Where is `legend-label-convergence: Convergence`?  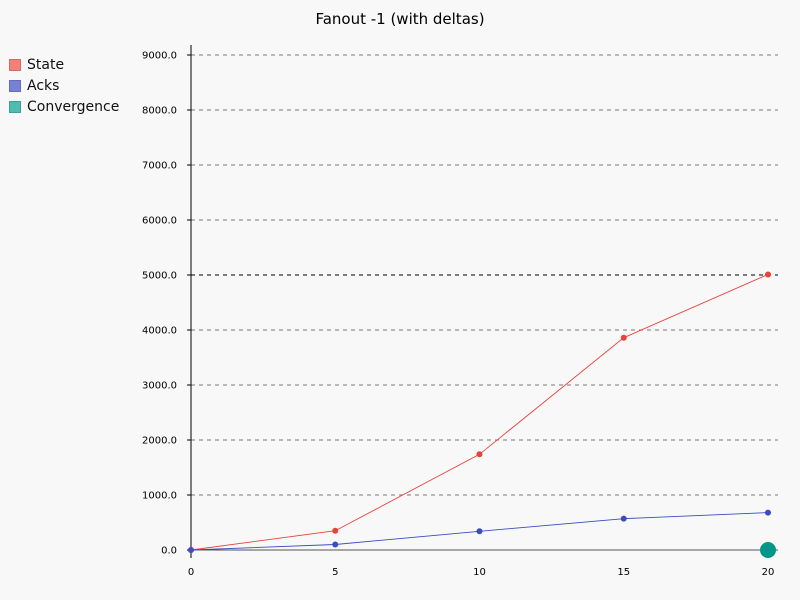 legend-label-convergence: Convergence is located at coordinates (73, 106).